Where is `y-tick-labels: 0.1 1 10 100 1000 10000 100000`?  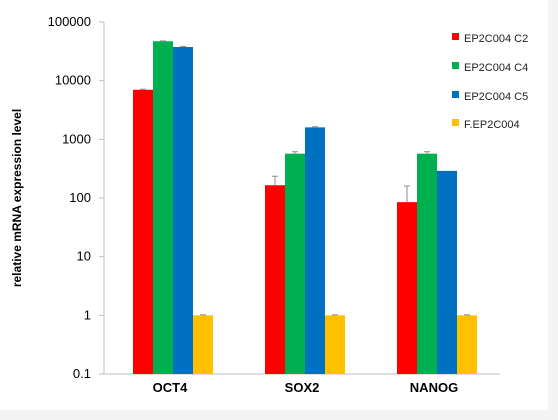
y-tick-labels: 0.1 1 10 100 1000 10000 100000 is located at coordinates (76, 197).